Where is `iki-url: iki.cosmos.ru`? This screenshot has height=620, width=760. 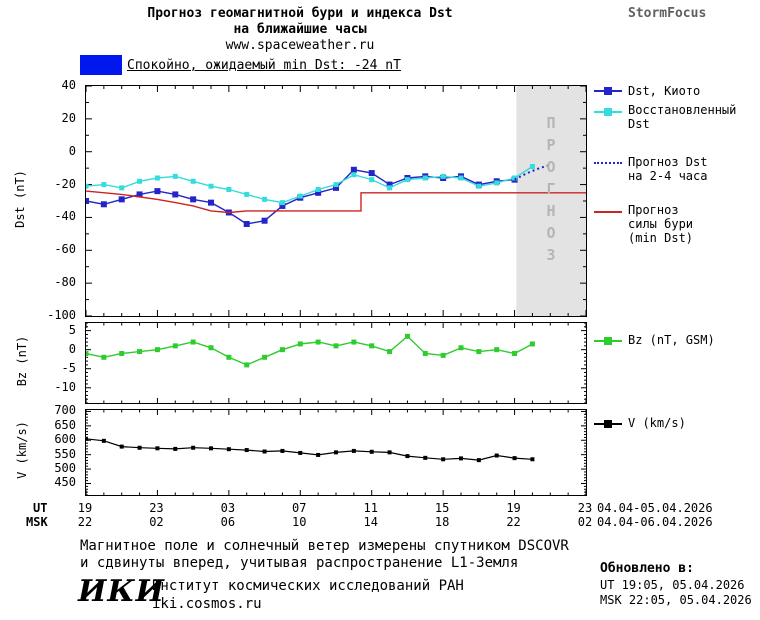 iki-url: iki.cosmos.ru is located at coordinates (207, 604).